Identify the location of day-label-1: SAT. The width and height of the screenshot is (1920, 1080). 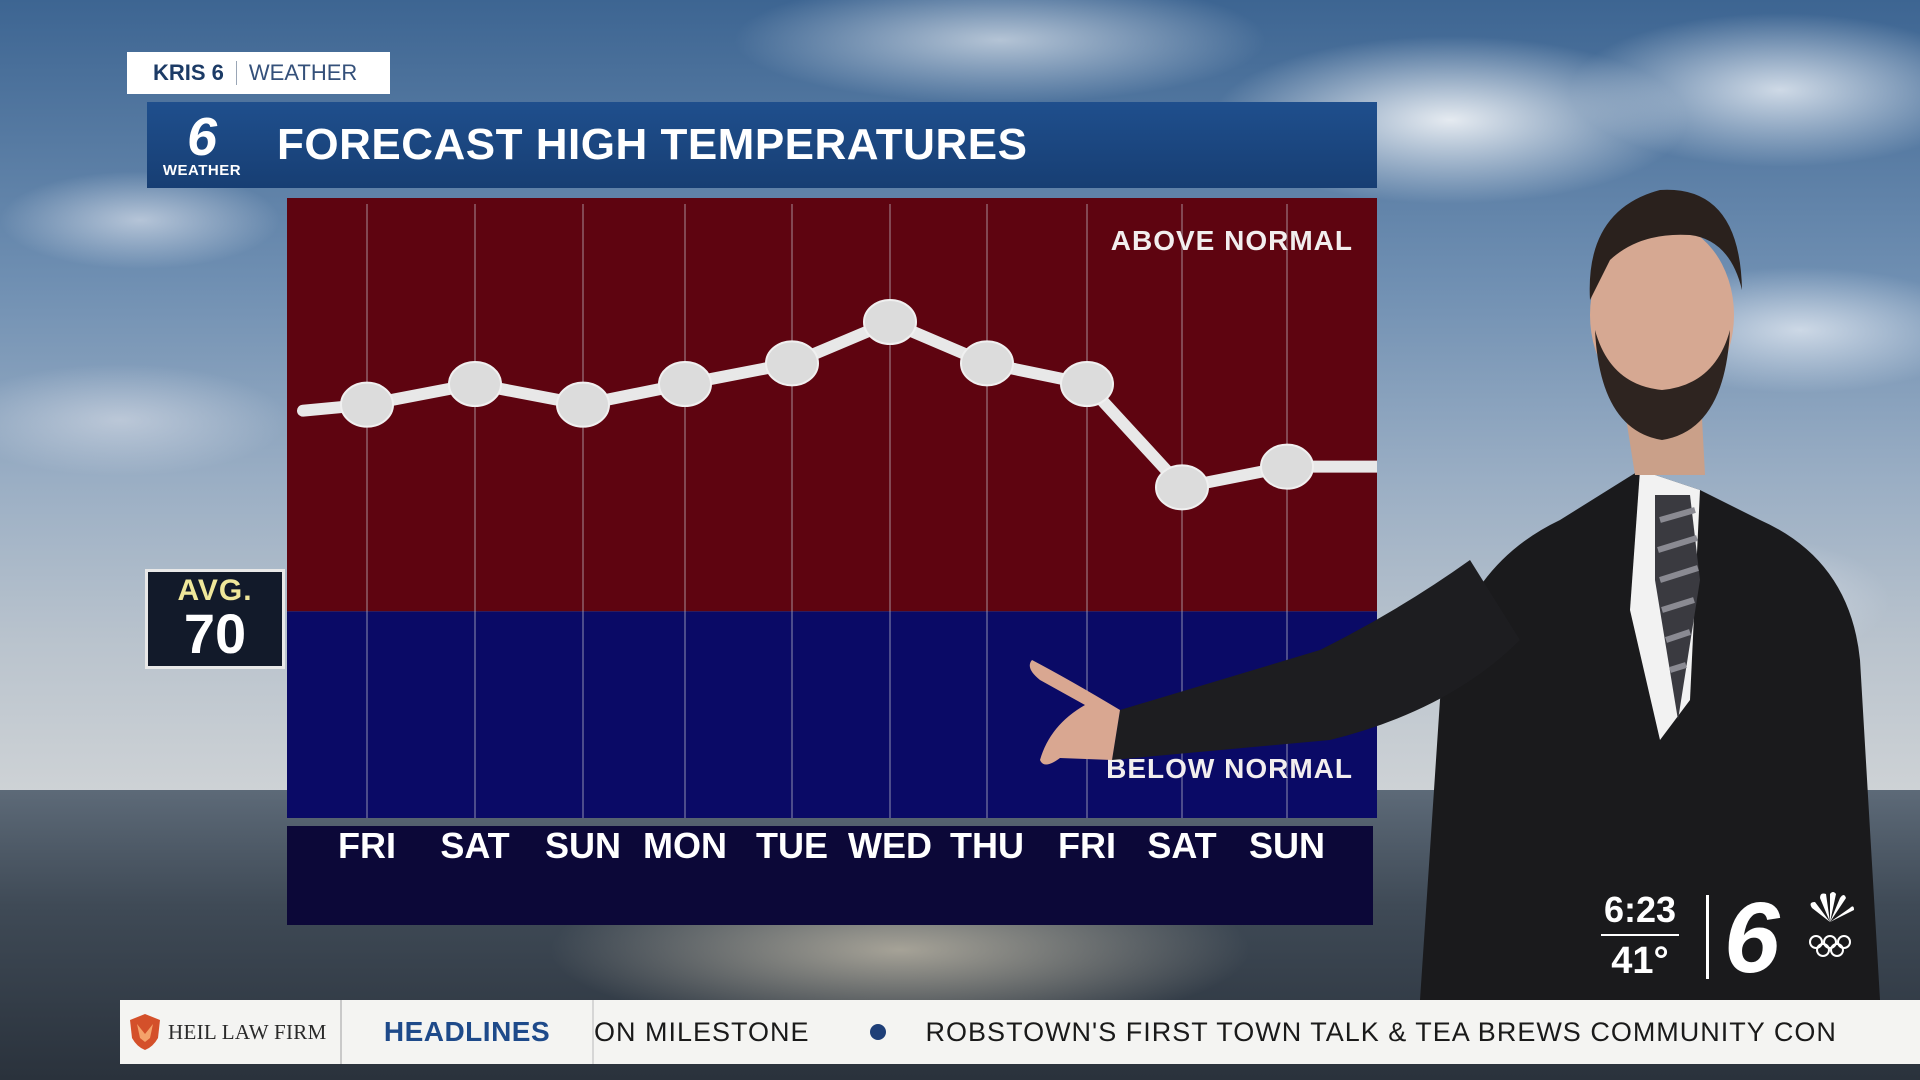
(474, 845).